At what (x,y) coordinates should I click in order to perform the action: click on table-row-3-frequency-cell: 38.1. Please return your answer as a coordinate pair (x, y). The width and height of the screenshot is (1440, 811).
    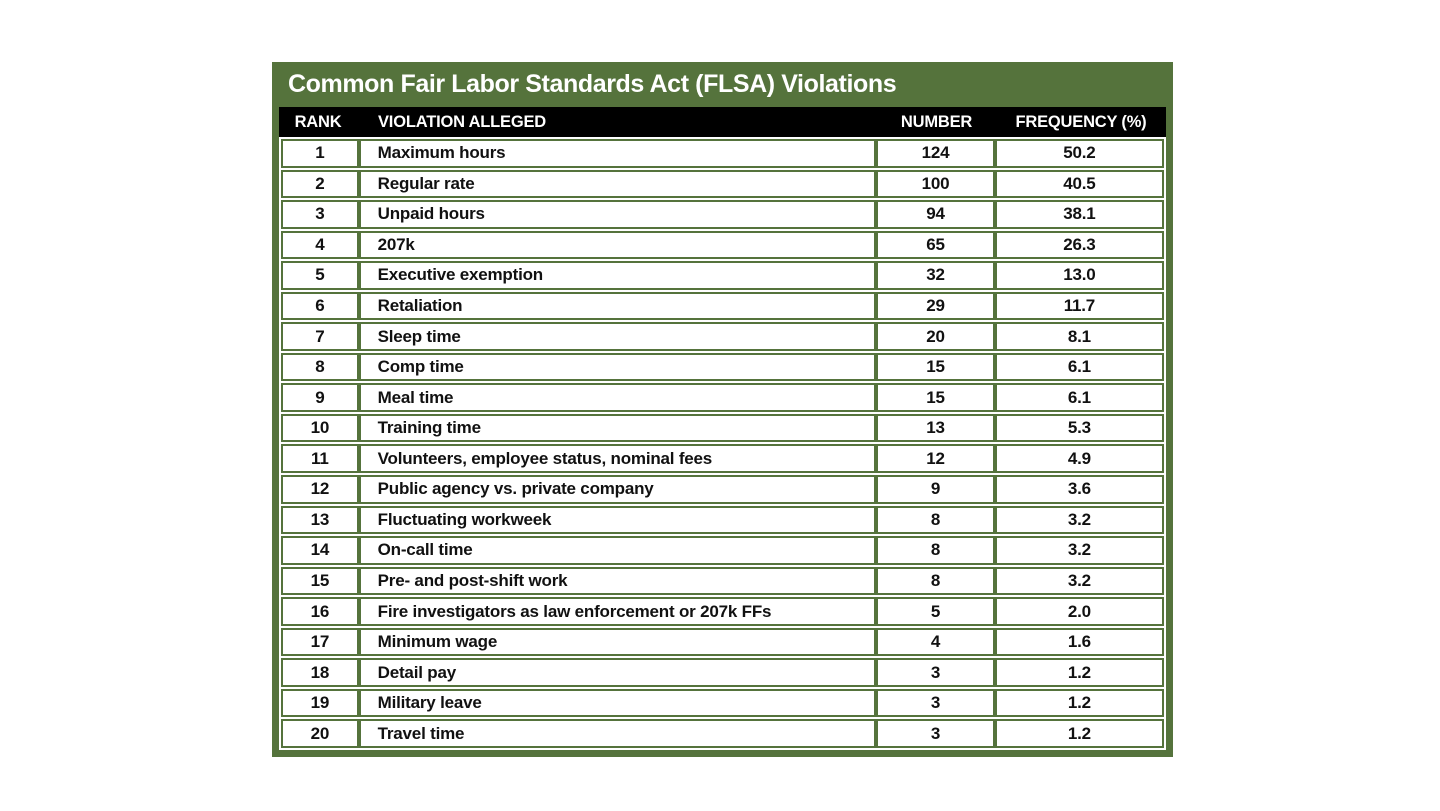
    Looking at the image, I should click on (1079, 214).